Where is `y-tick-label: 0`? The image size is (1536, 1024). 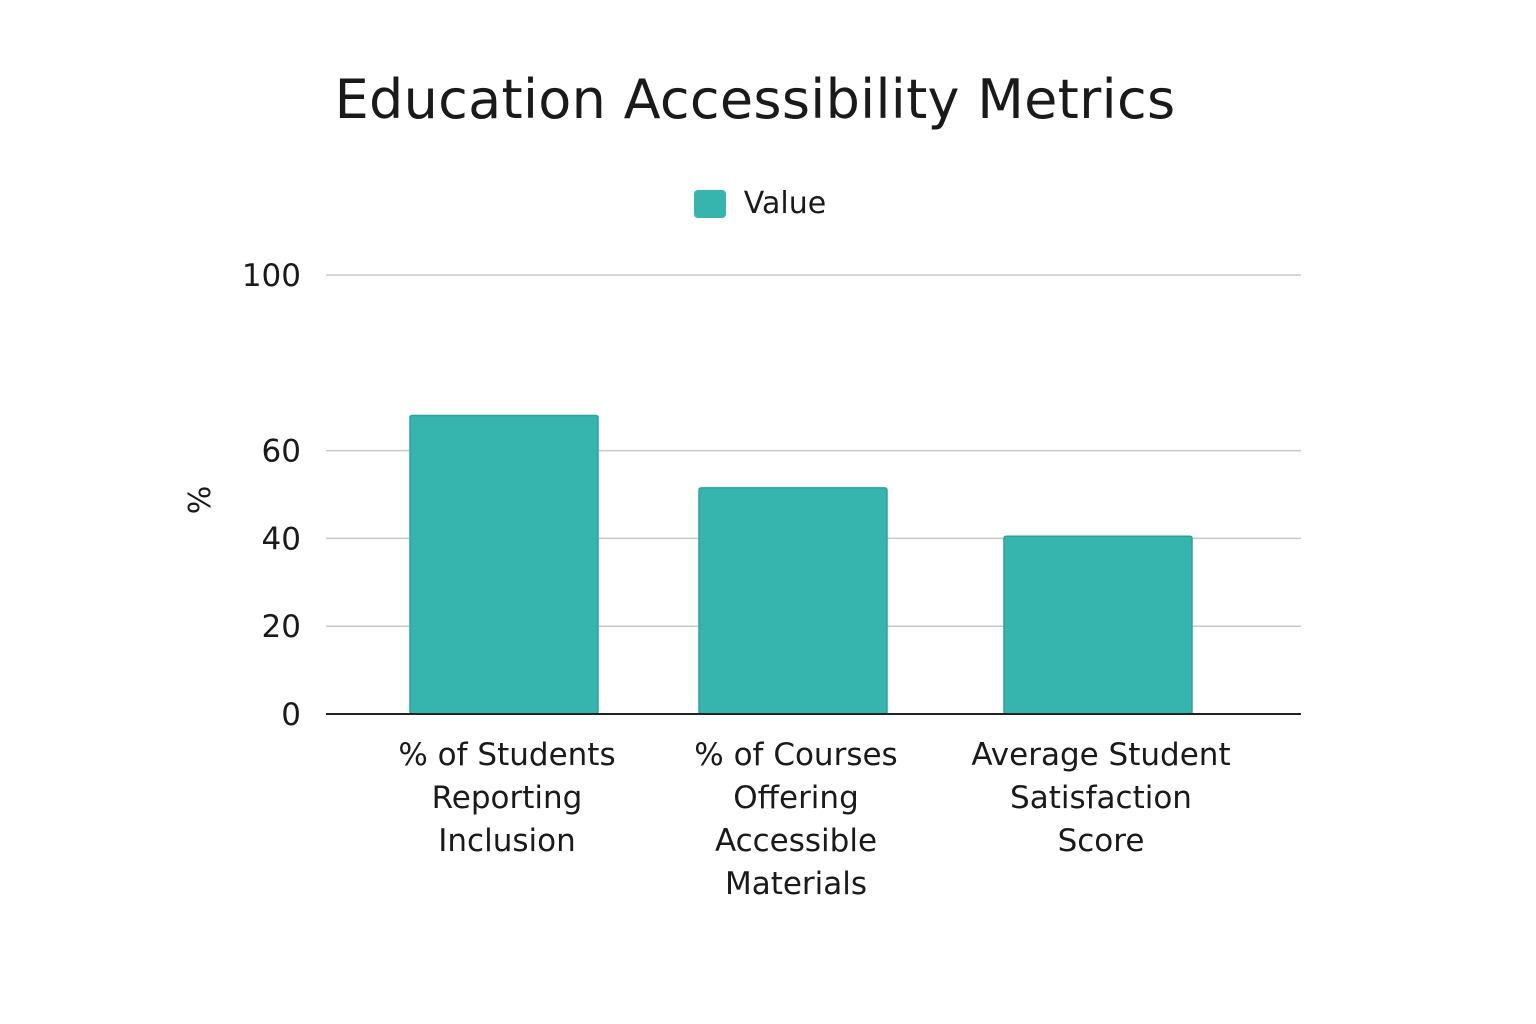 y-tick-label: 0 is located at coordinates (291, 715).